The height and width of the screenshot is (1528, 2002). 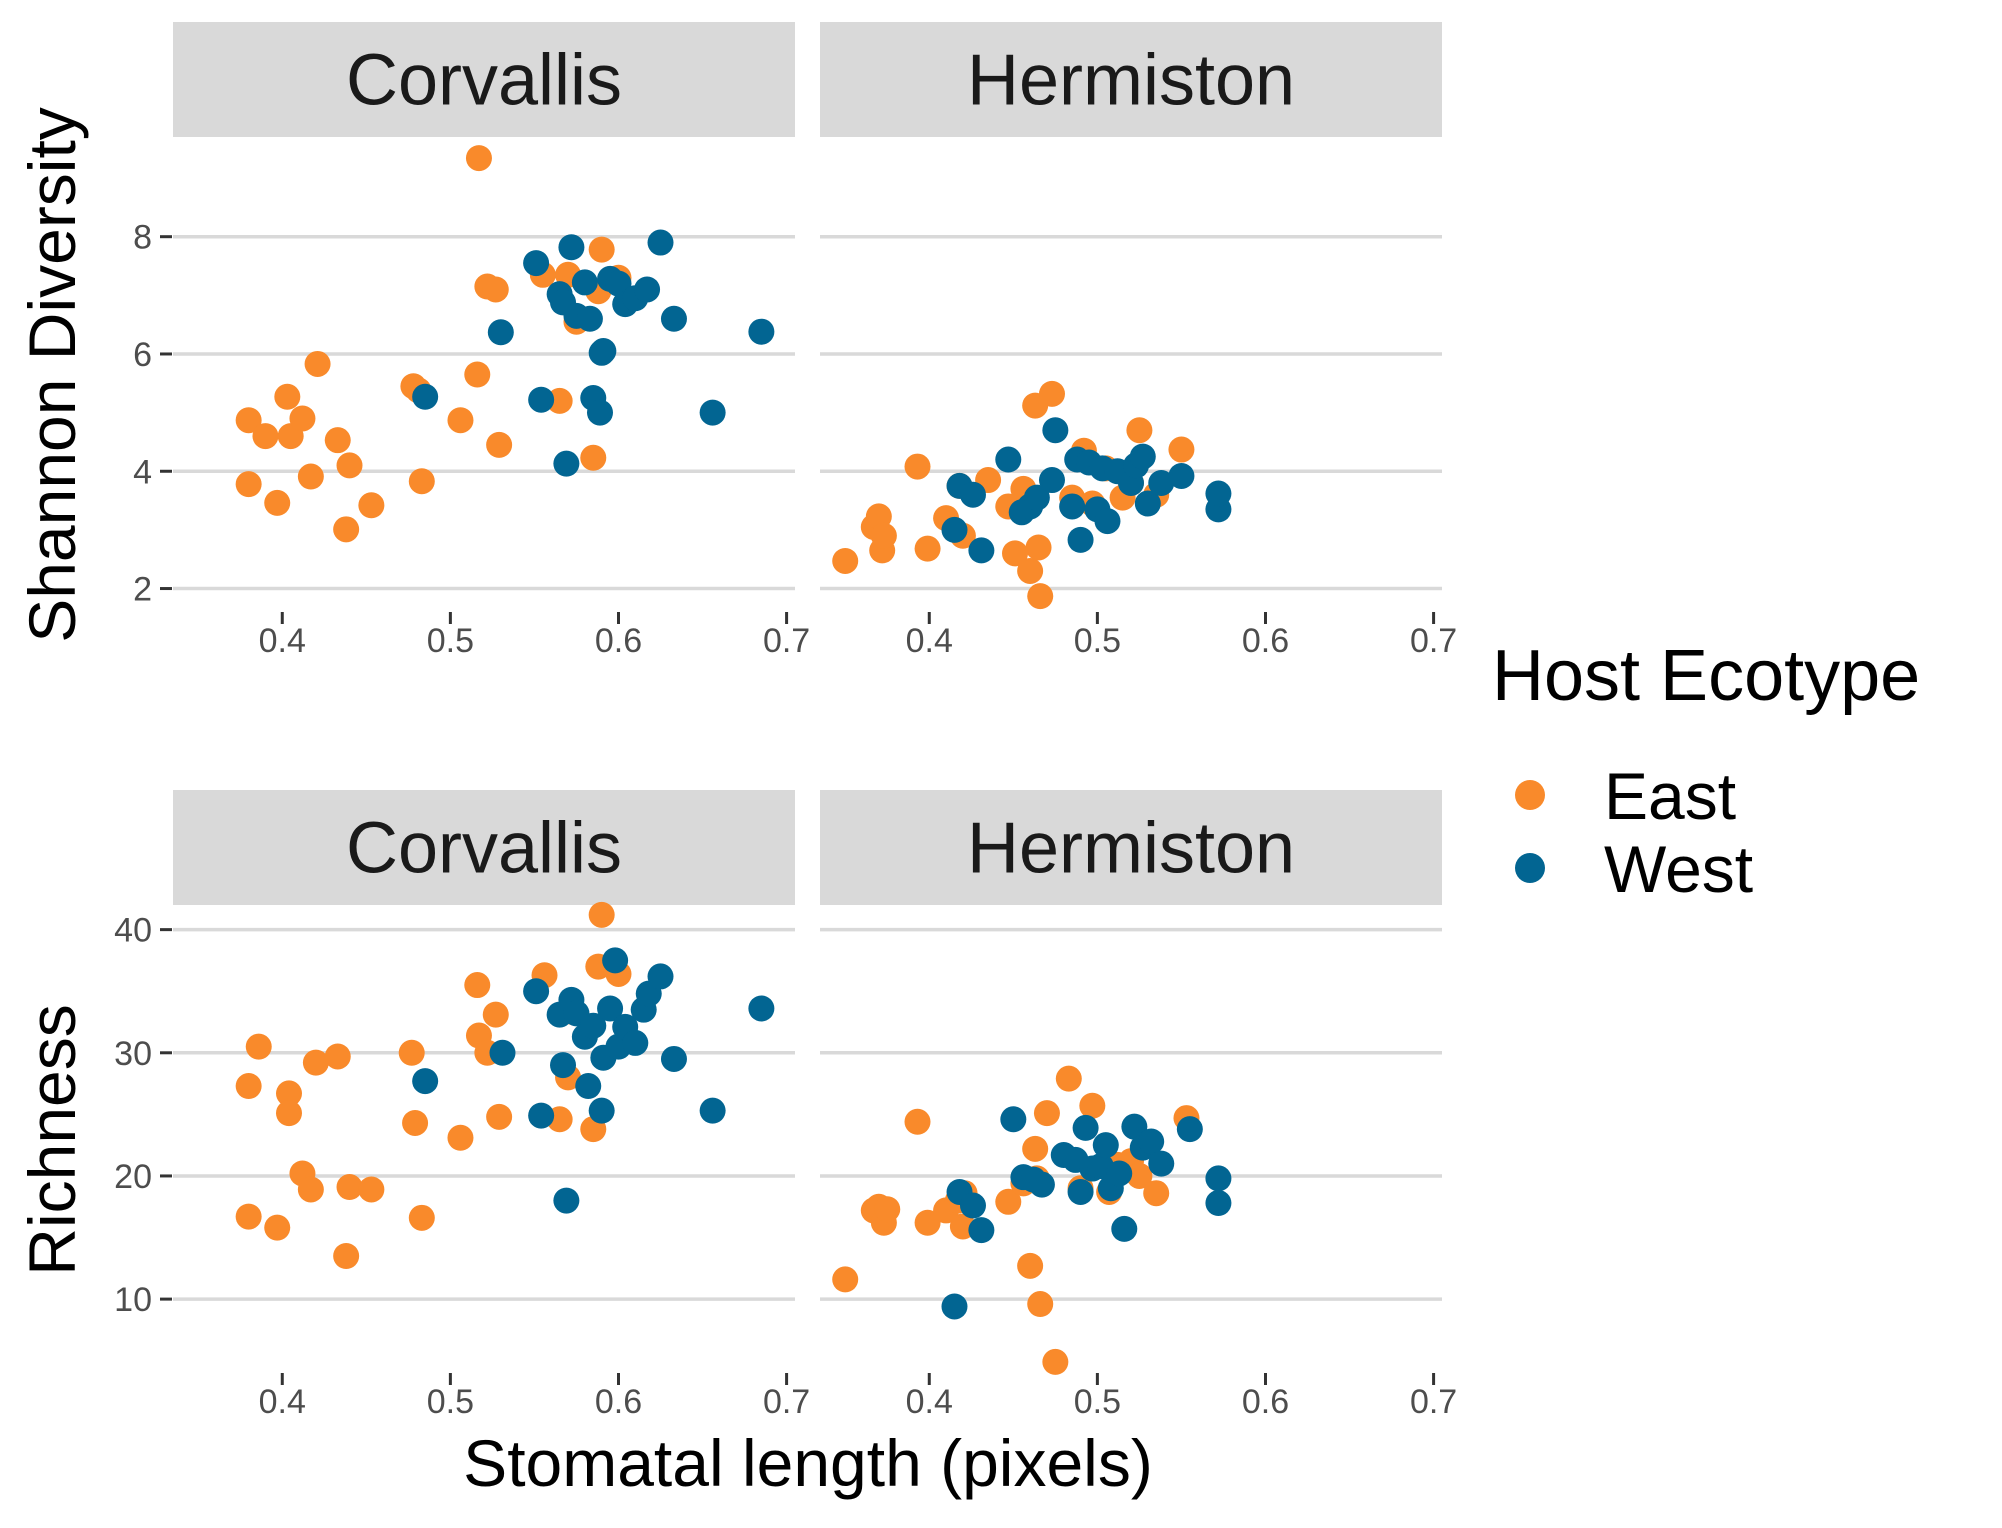 I want to click on facet-strip-label: Hermiston, so click(x=1131, y=81).